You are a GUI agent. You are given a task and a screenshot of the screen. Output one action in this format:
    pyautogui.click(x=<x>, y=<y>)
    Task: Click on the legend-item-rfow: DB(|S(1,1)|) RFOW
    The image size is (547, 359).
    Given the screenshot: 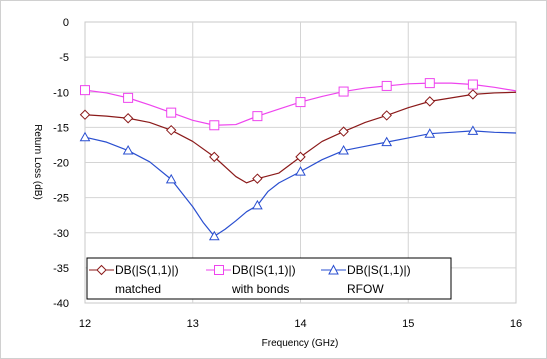 What is the action you would take?
    pyautogui.click(x=366, y=279)
    